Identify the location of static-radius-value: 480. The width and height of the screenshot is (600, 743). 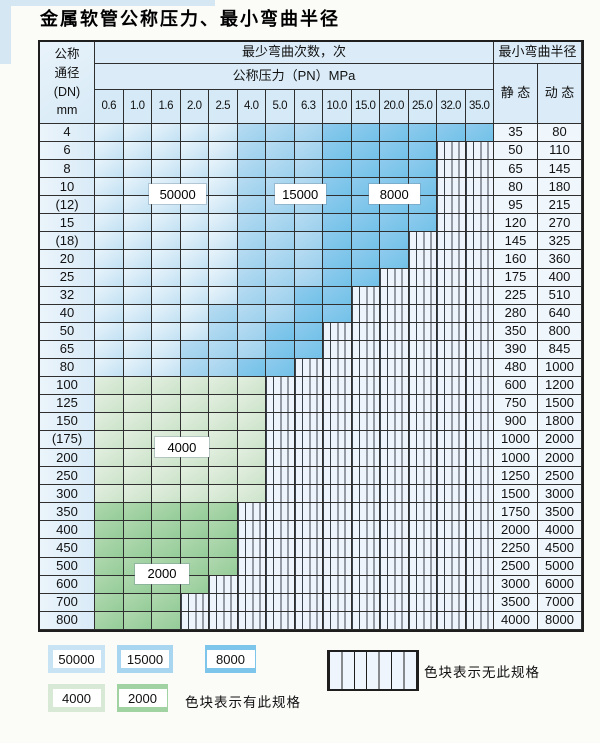
(516, 367).